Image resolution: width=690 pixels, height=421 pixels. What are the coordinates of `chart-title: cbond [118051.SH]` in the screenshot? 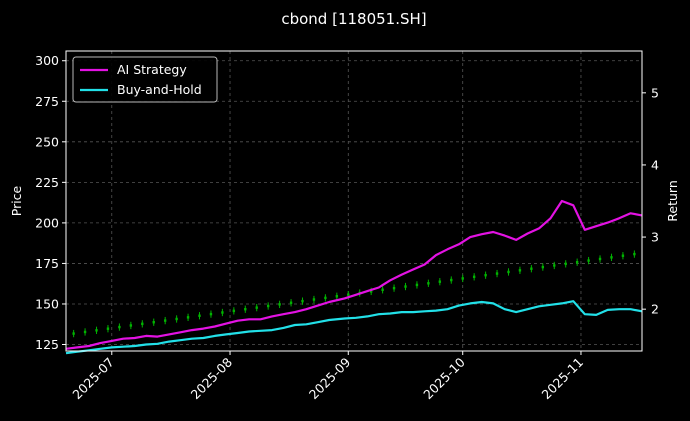 It's located at (353, 19).